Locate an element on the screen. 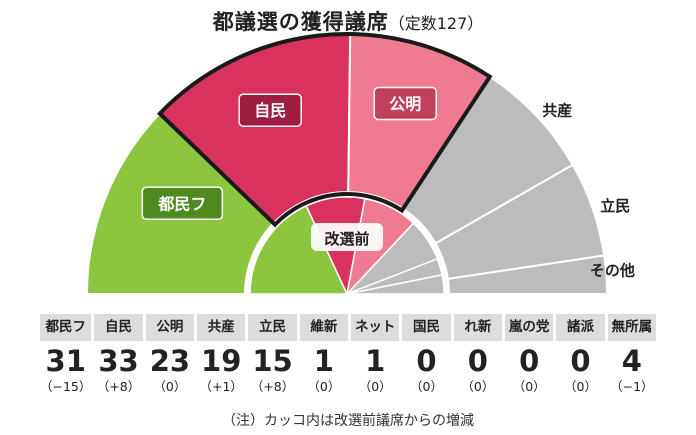 The height and width of the screenshot is (435, 696). party-column: 共産 19 （+1） is located at coordinates (221, 354).